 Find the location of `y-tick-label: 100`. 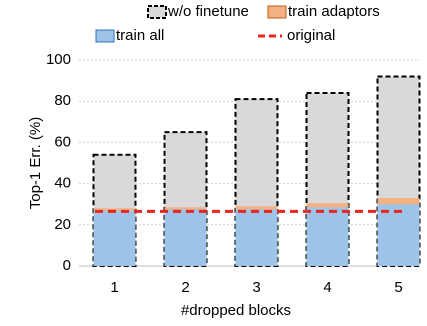

y-tick-label: 100 is located at coordinates (58, 59).